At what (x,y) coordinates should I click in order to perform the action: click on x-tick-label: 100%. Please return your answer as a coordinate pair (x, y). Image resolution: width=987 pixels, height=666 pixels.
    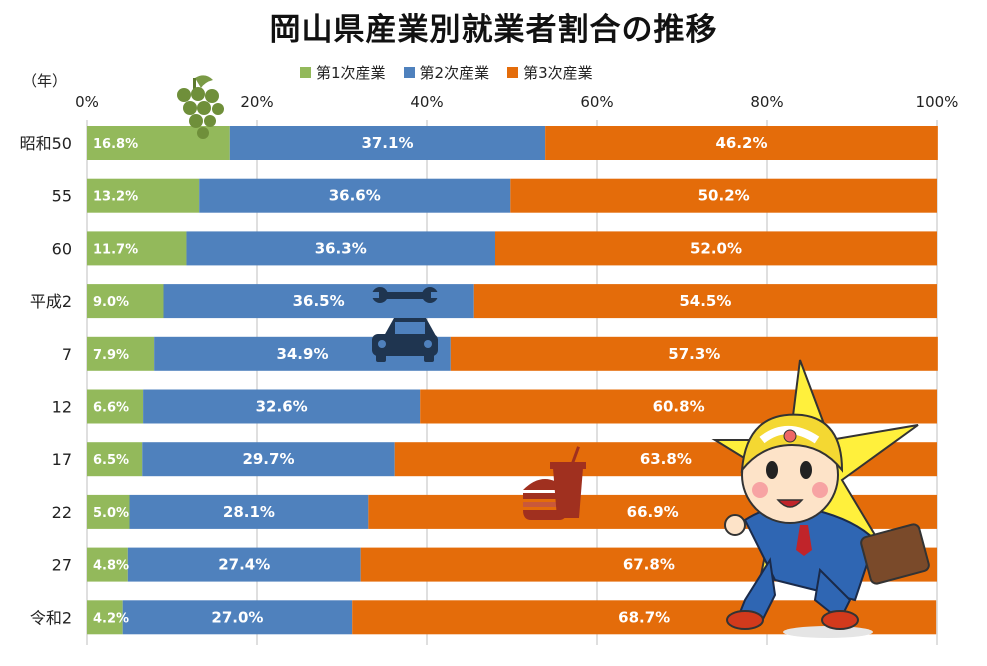
    Looking at the image, I should click on (937, 102).